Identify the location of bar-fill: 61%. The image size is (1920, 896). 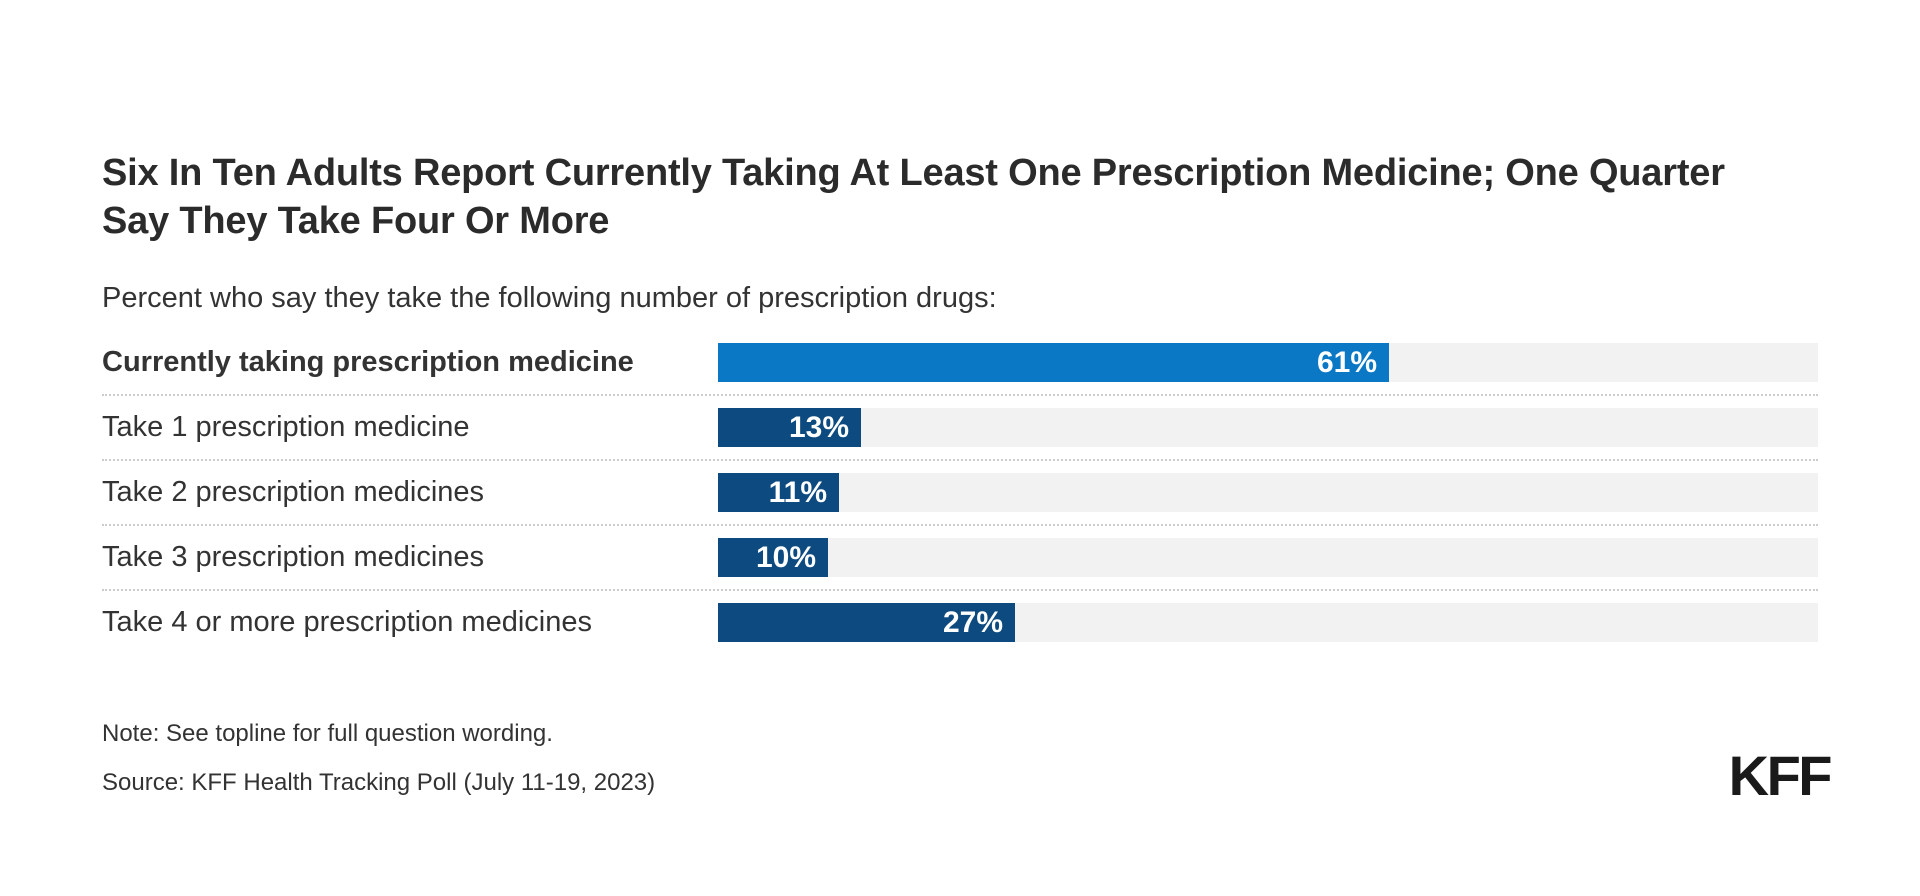
(1053, 363).